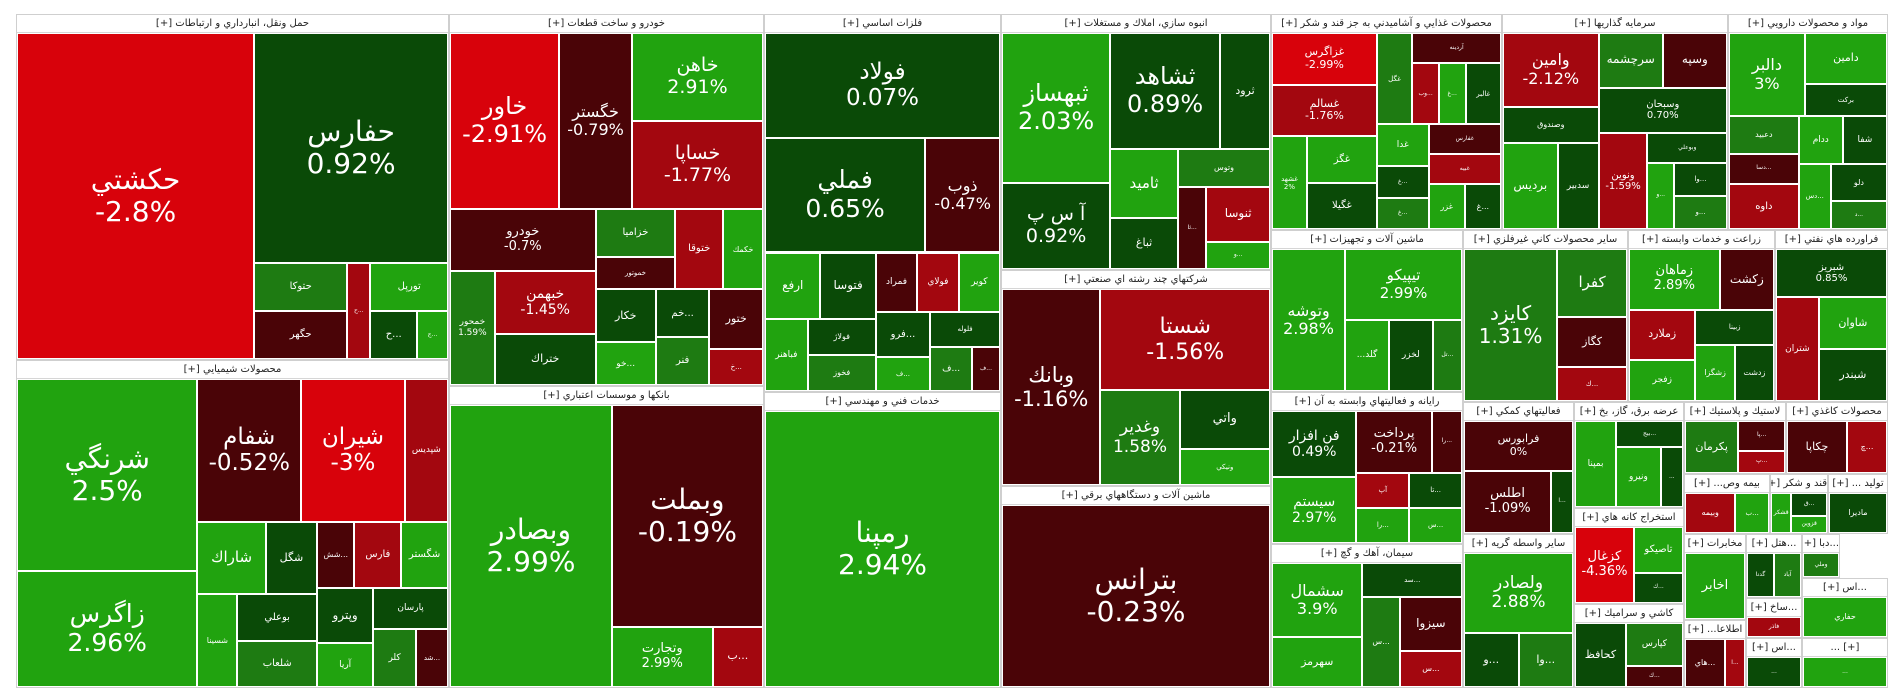  I want to click on sector-title: فلزات اساسي [+], so click(882, 24).